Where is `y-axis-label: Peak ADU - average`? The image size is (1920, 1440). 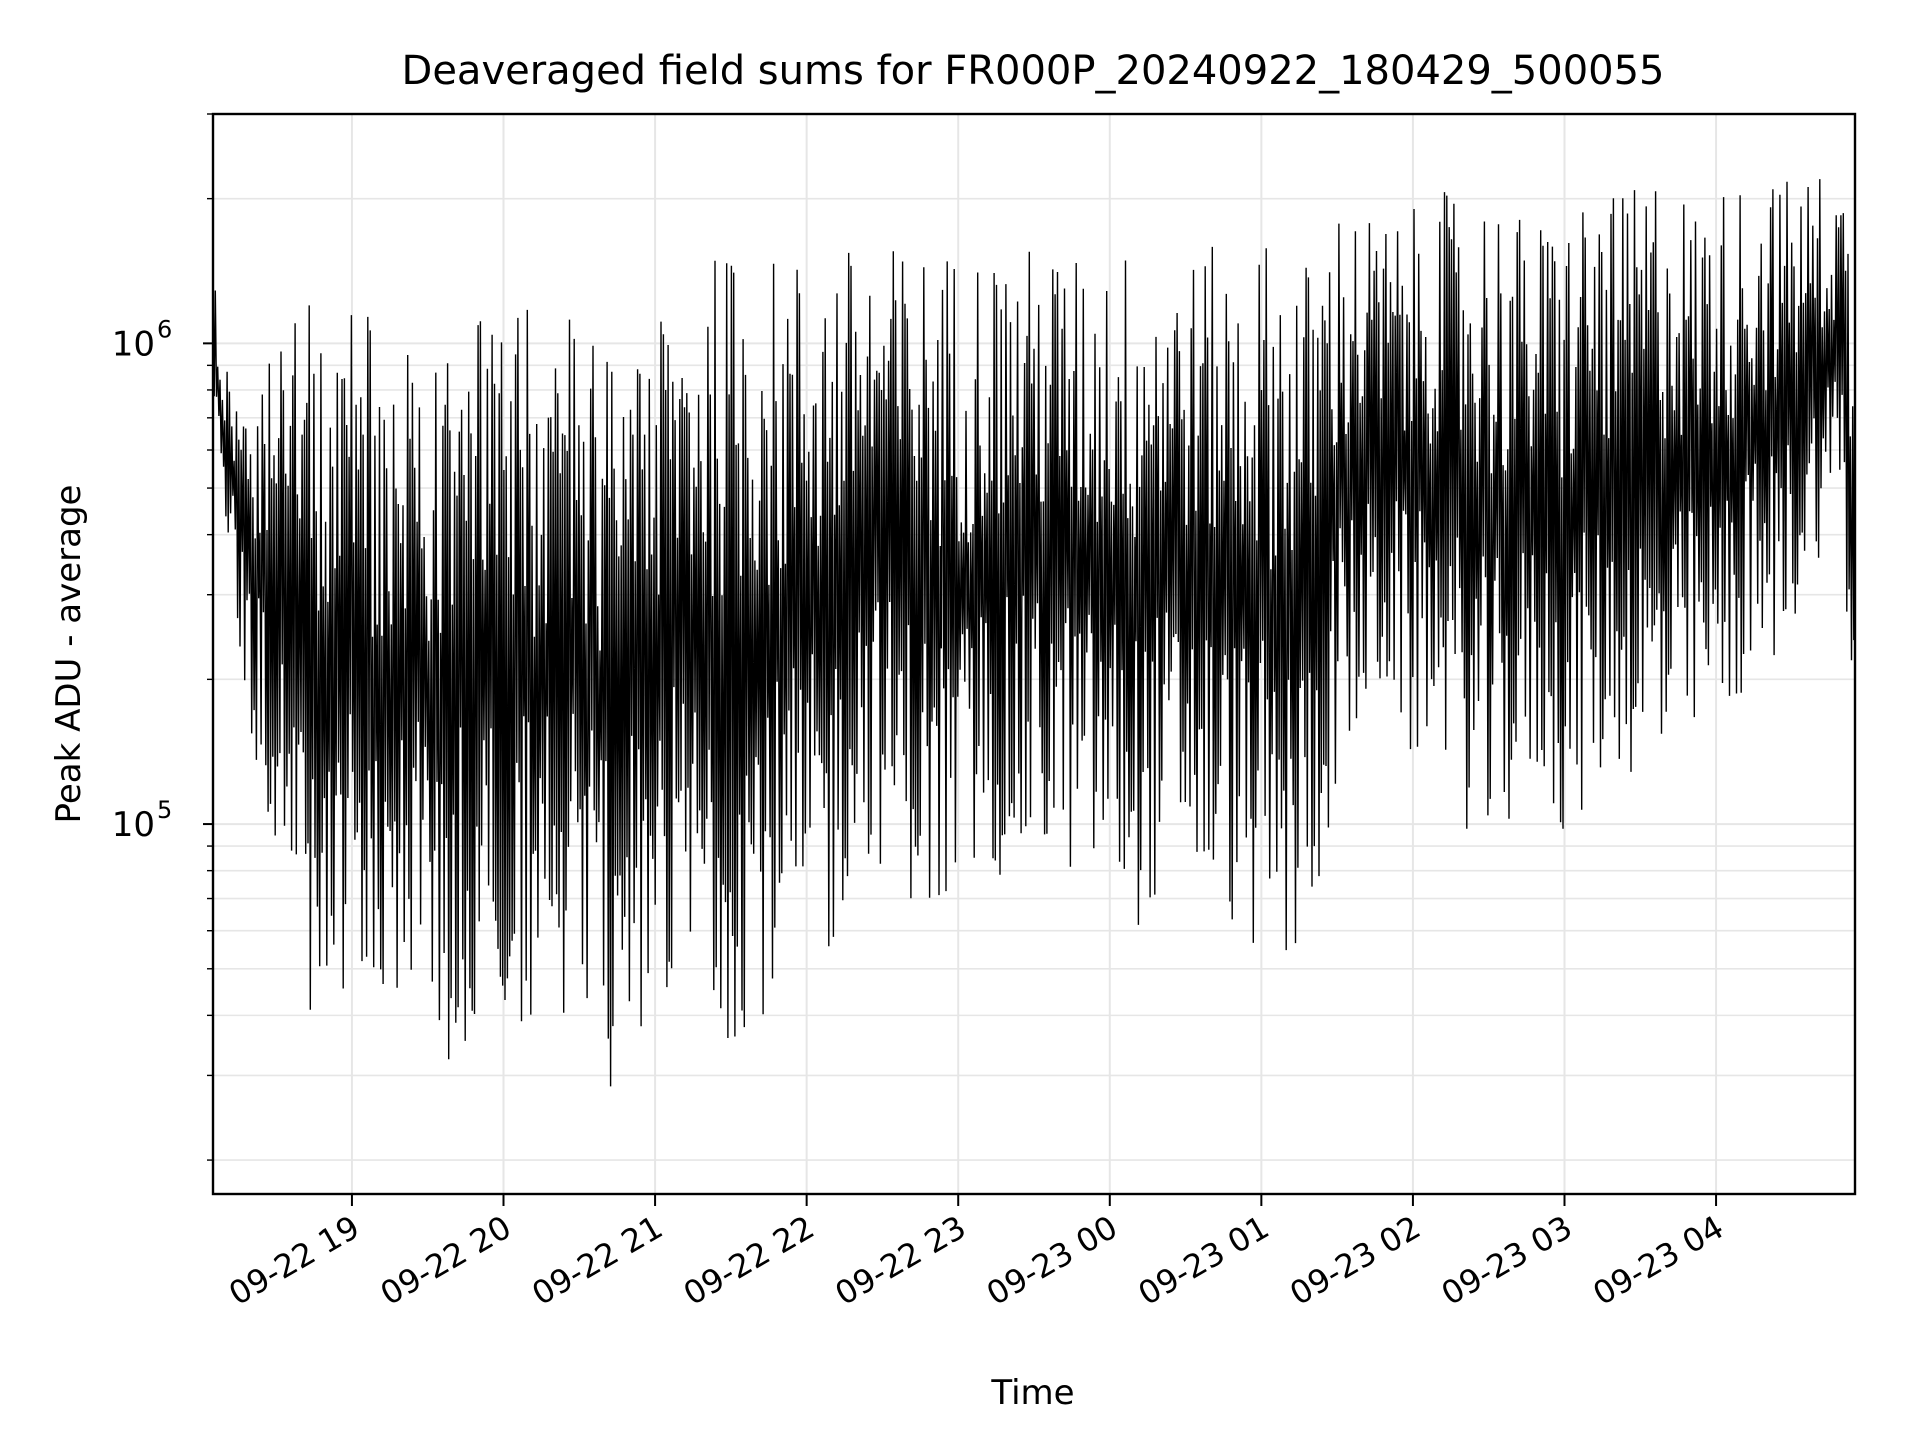 y-axis-label: Peak ADU - average is located at coordinates (69, 654).